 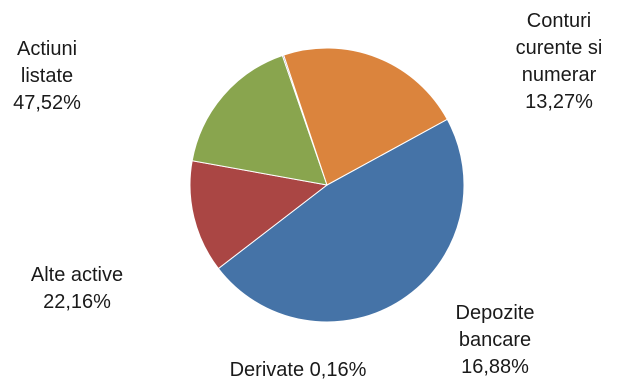 What do you see at coordinates (77, 288) in the screenshot?
I see `label-alte-active: Alte active 22,16%` at bounding box center [77, 288].